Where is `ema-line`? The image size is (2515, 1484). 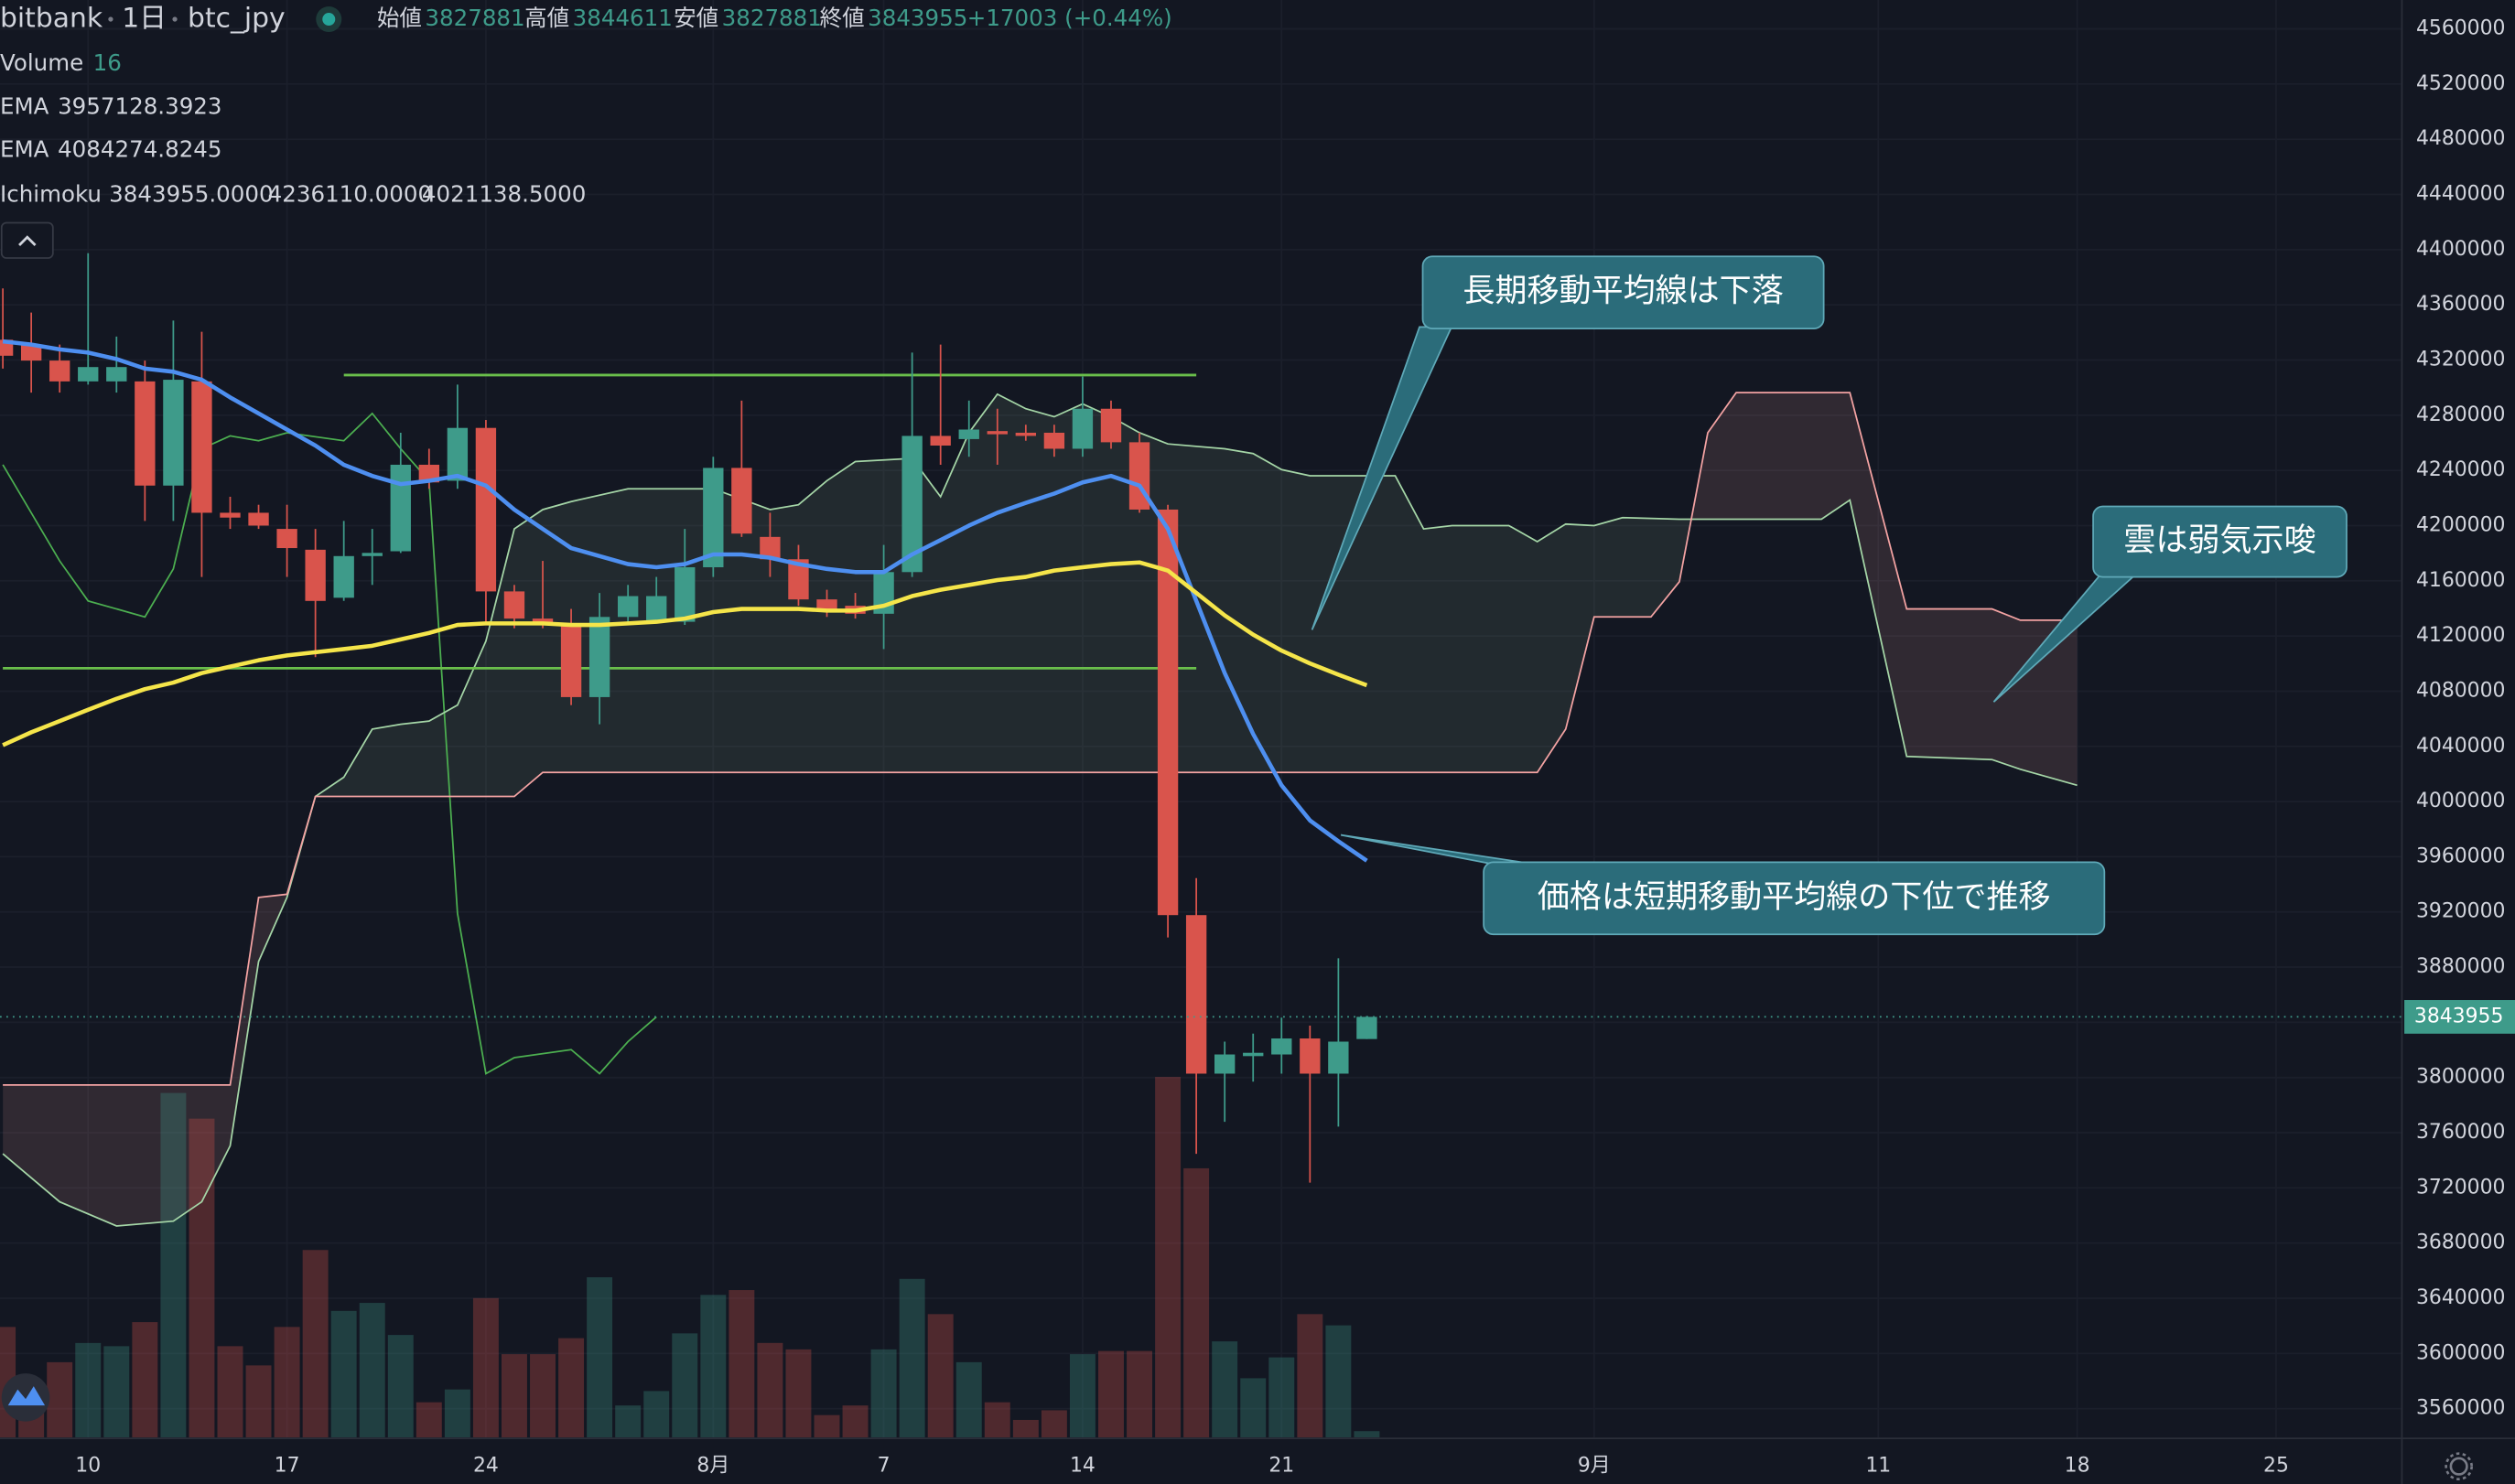 ema-line is located at coordinates (685, 653).